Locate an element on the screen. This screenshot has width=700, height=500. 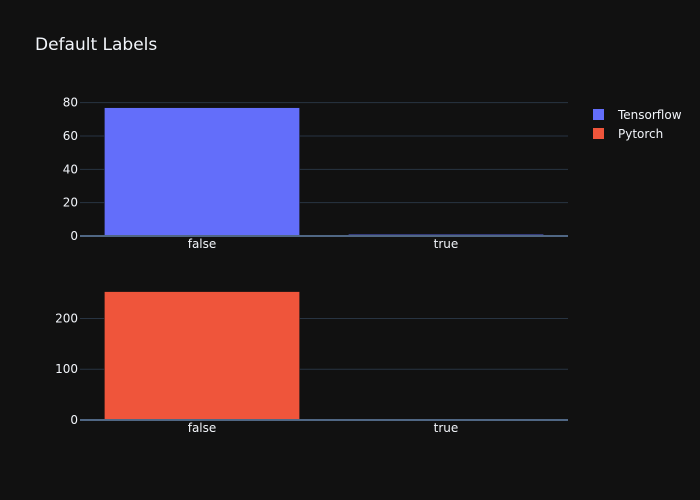
bar-pytorch-false is located at coordinates (202, 356).